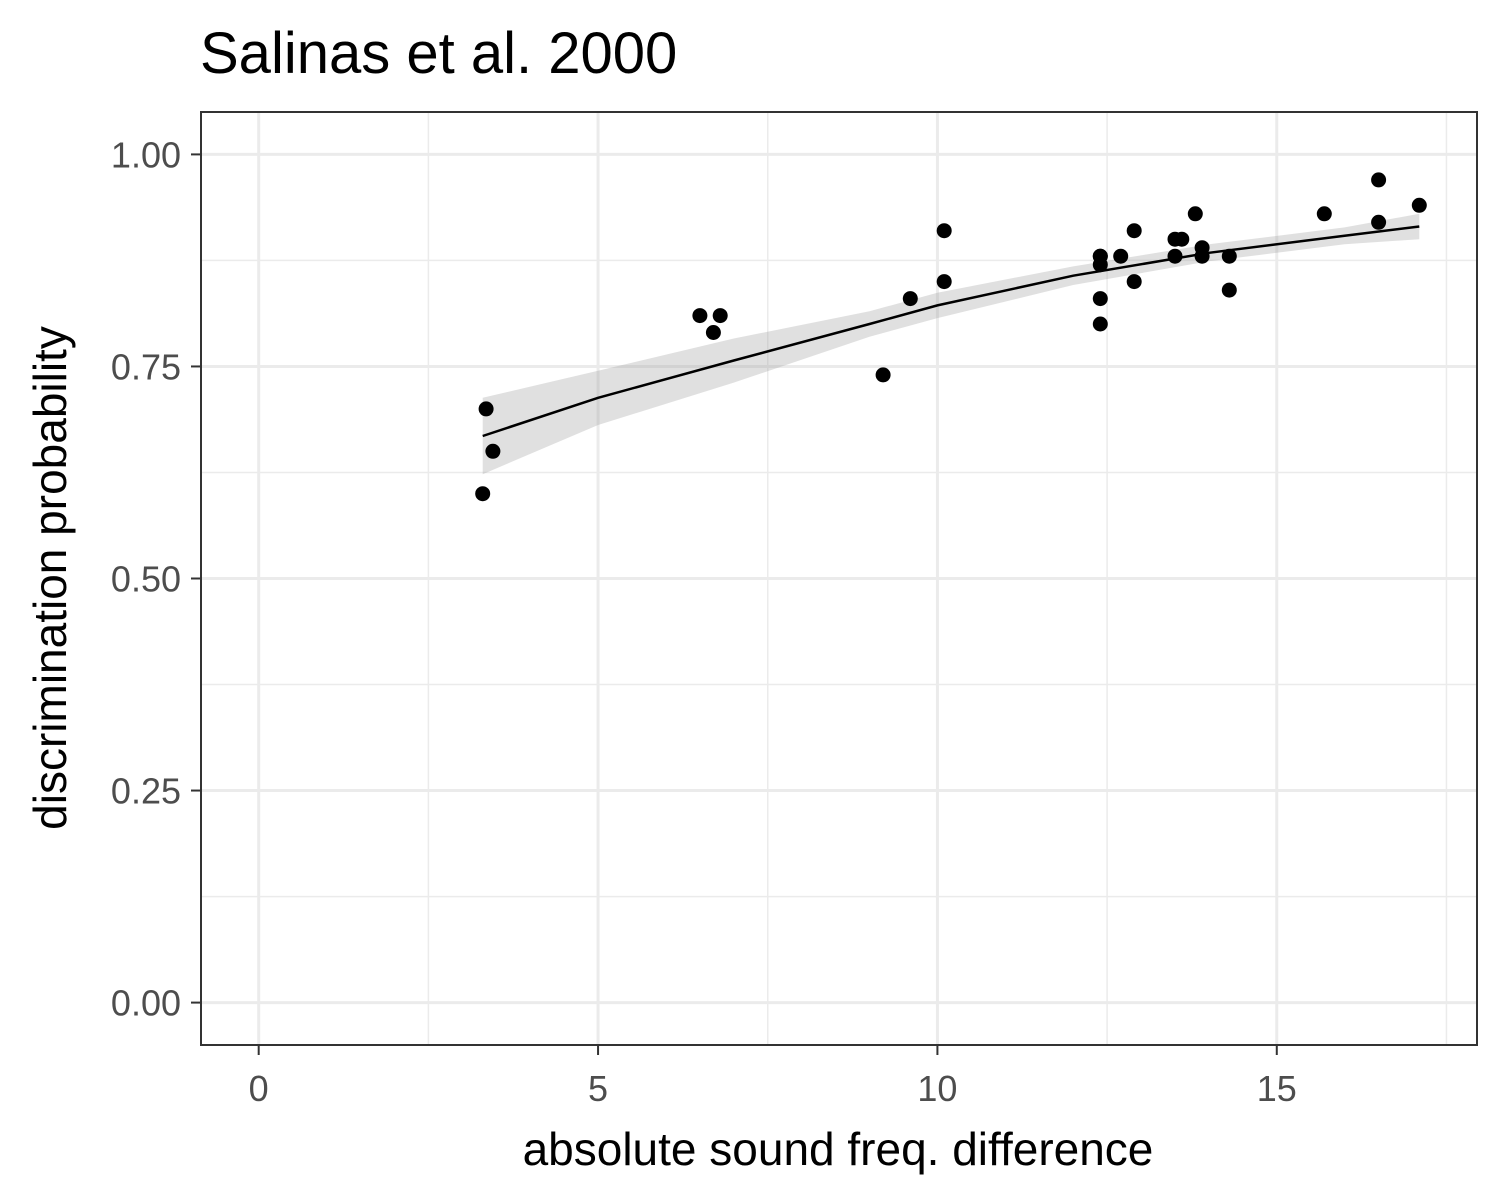 The height and width of the screenshot is (1200, 1500). Describe the element at coordinates (50, 578) in the screenshot. I see `y-axis-title: discrimination probability` at that location.